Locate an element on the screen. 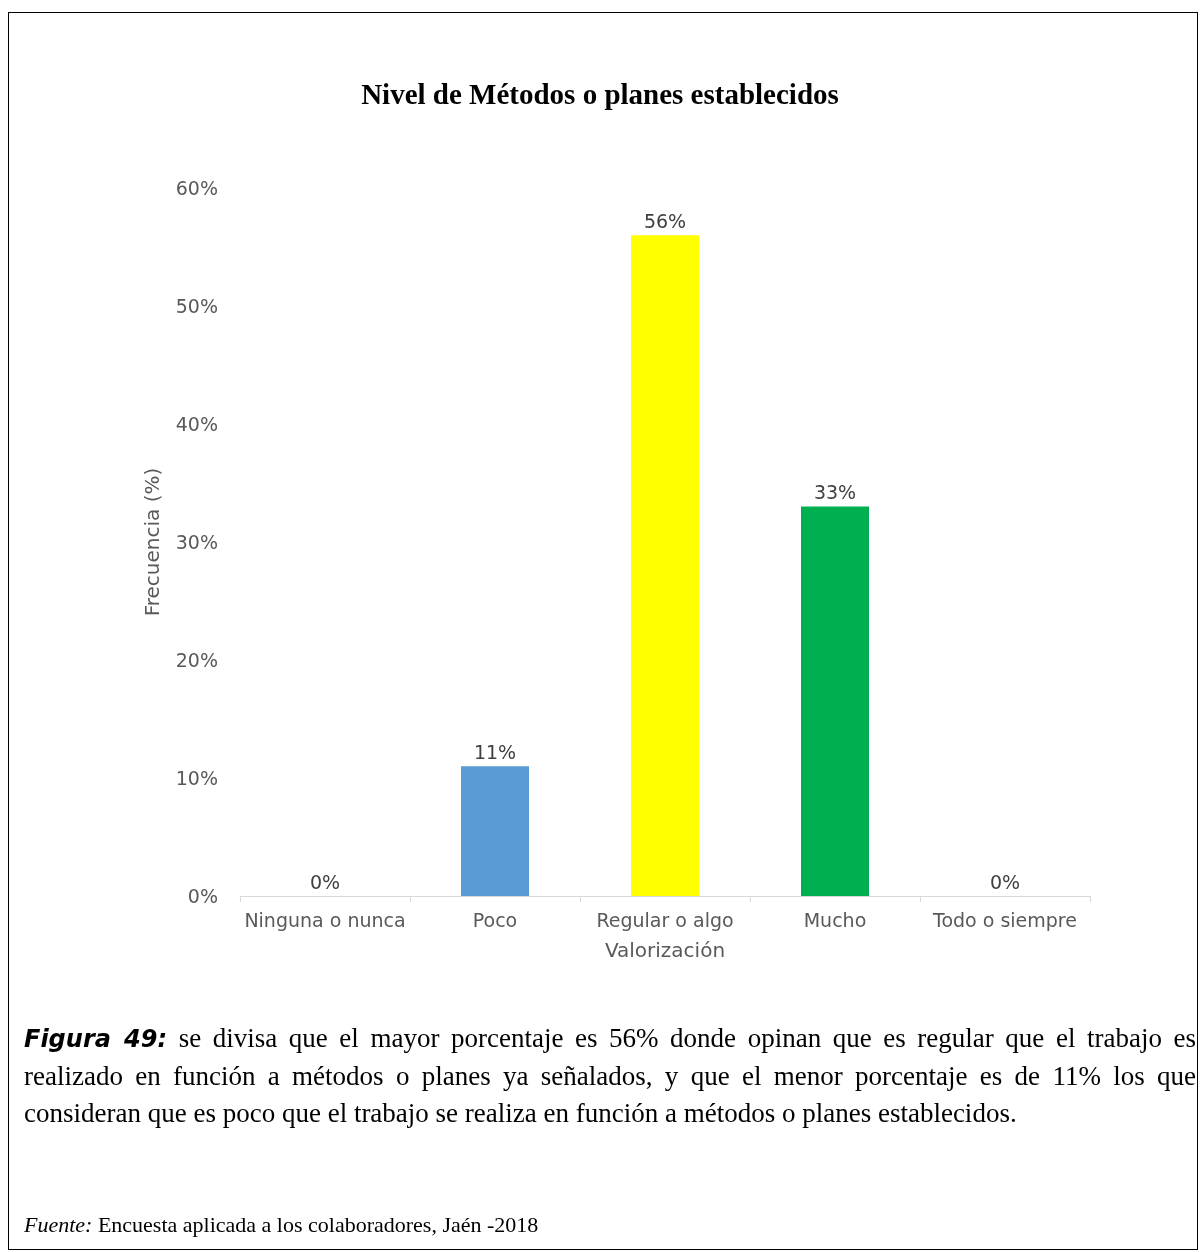 This screenshot has height=1252, width=1200. y-tick-label: 40% is located at coordinates (196, 424).